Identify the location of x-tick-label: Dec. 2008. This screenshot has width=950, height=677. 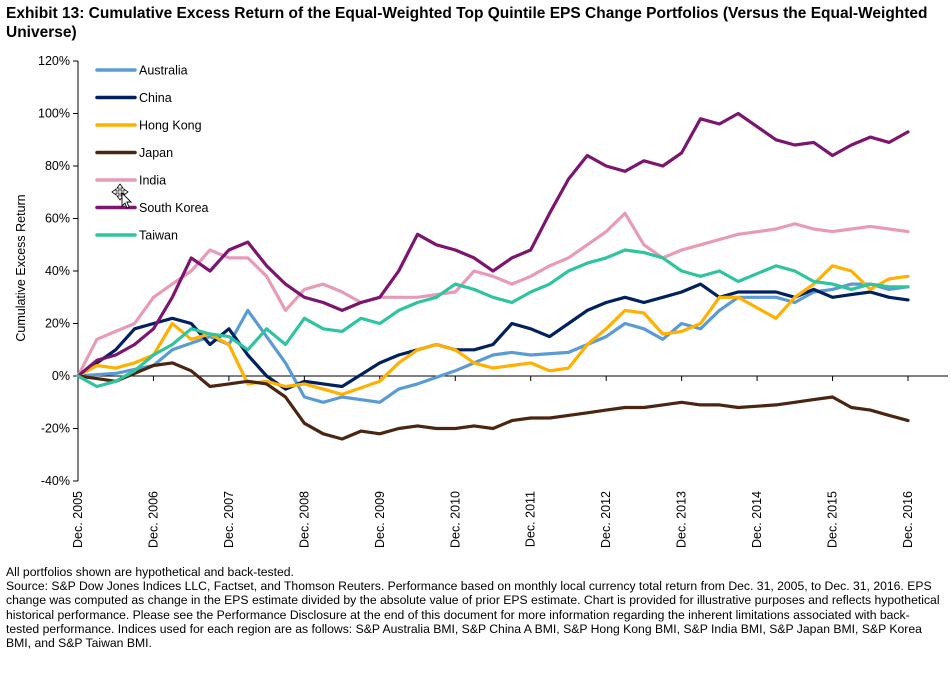
(304, 519).